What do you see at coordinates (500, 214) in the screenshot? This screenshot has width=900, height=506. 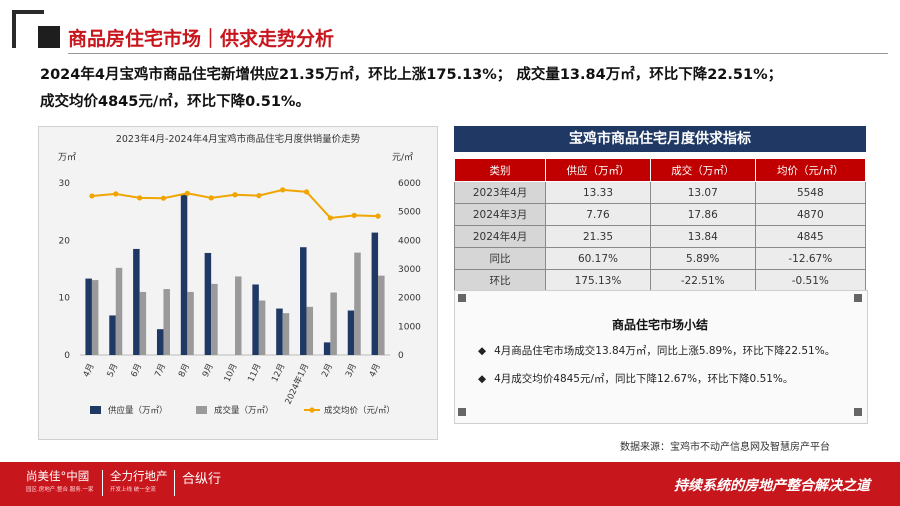 I see `table-cell: 2024年3月` at bounding box center [500, 214].